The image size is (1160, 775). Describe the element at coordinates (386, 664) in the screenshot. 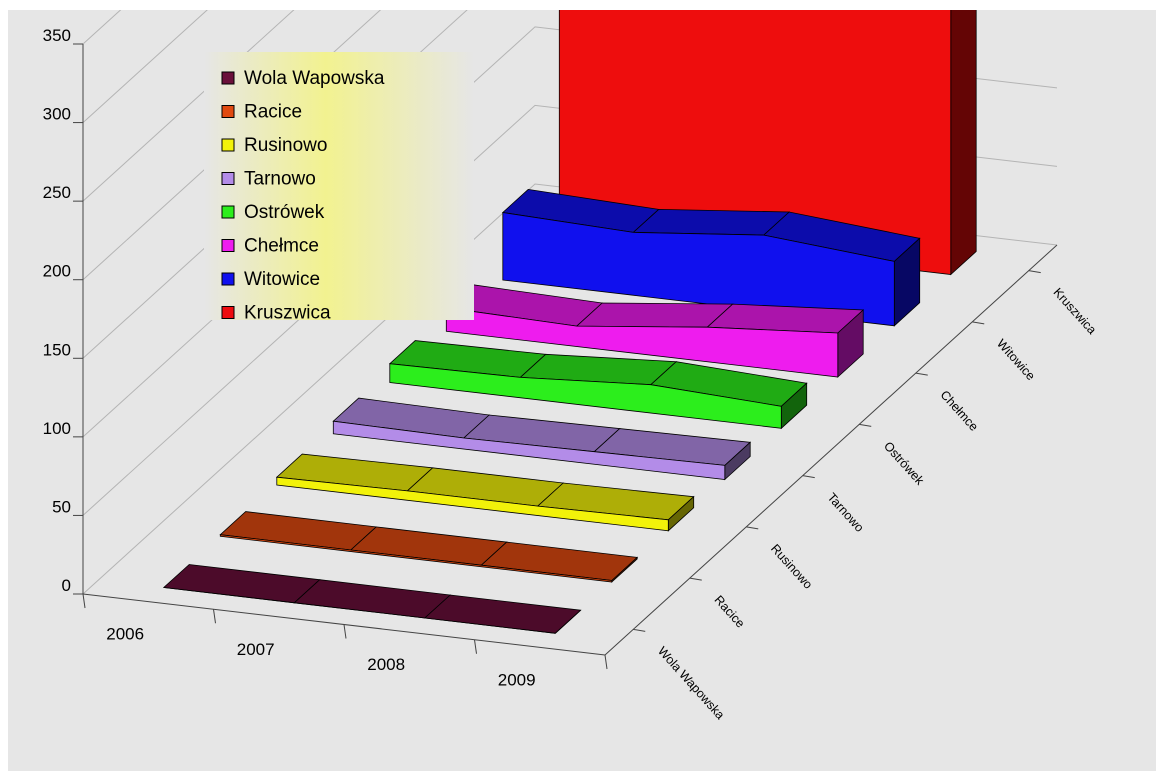

I see `x-tick-label: 2008` at that location.